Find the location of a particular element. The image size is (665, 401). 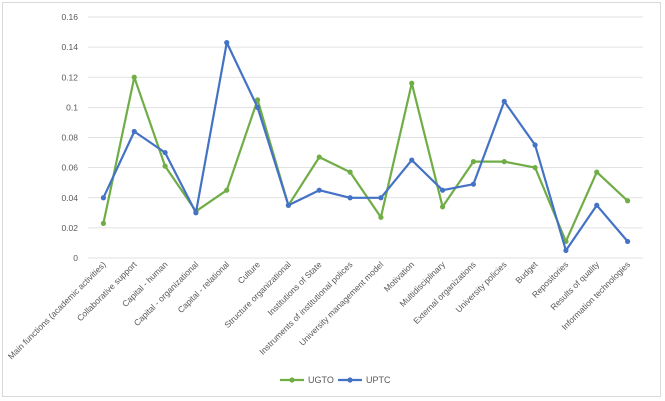

y-tick-label: 0.06 is located at coordinates (69, 168).